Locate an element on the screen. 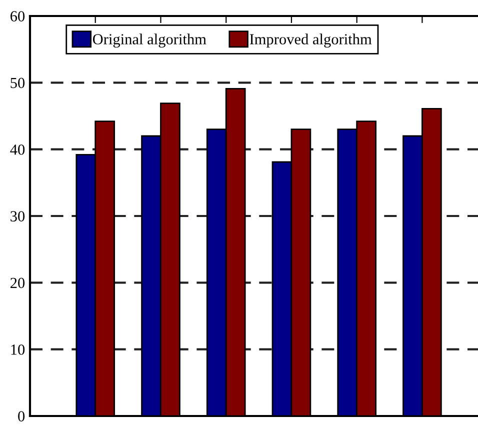 Image resolution: width=478 pixels, height=426 pixels. y-tick-label: 50 is located at coordinates (17, 83).